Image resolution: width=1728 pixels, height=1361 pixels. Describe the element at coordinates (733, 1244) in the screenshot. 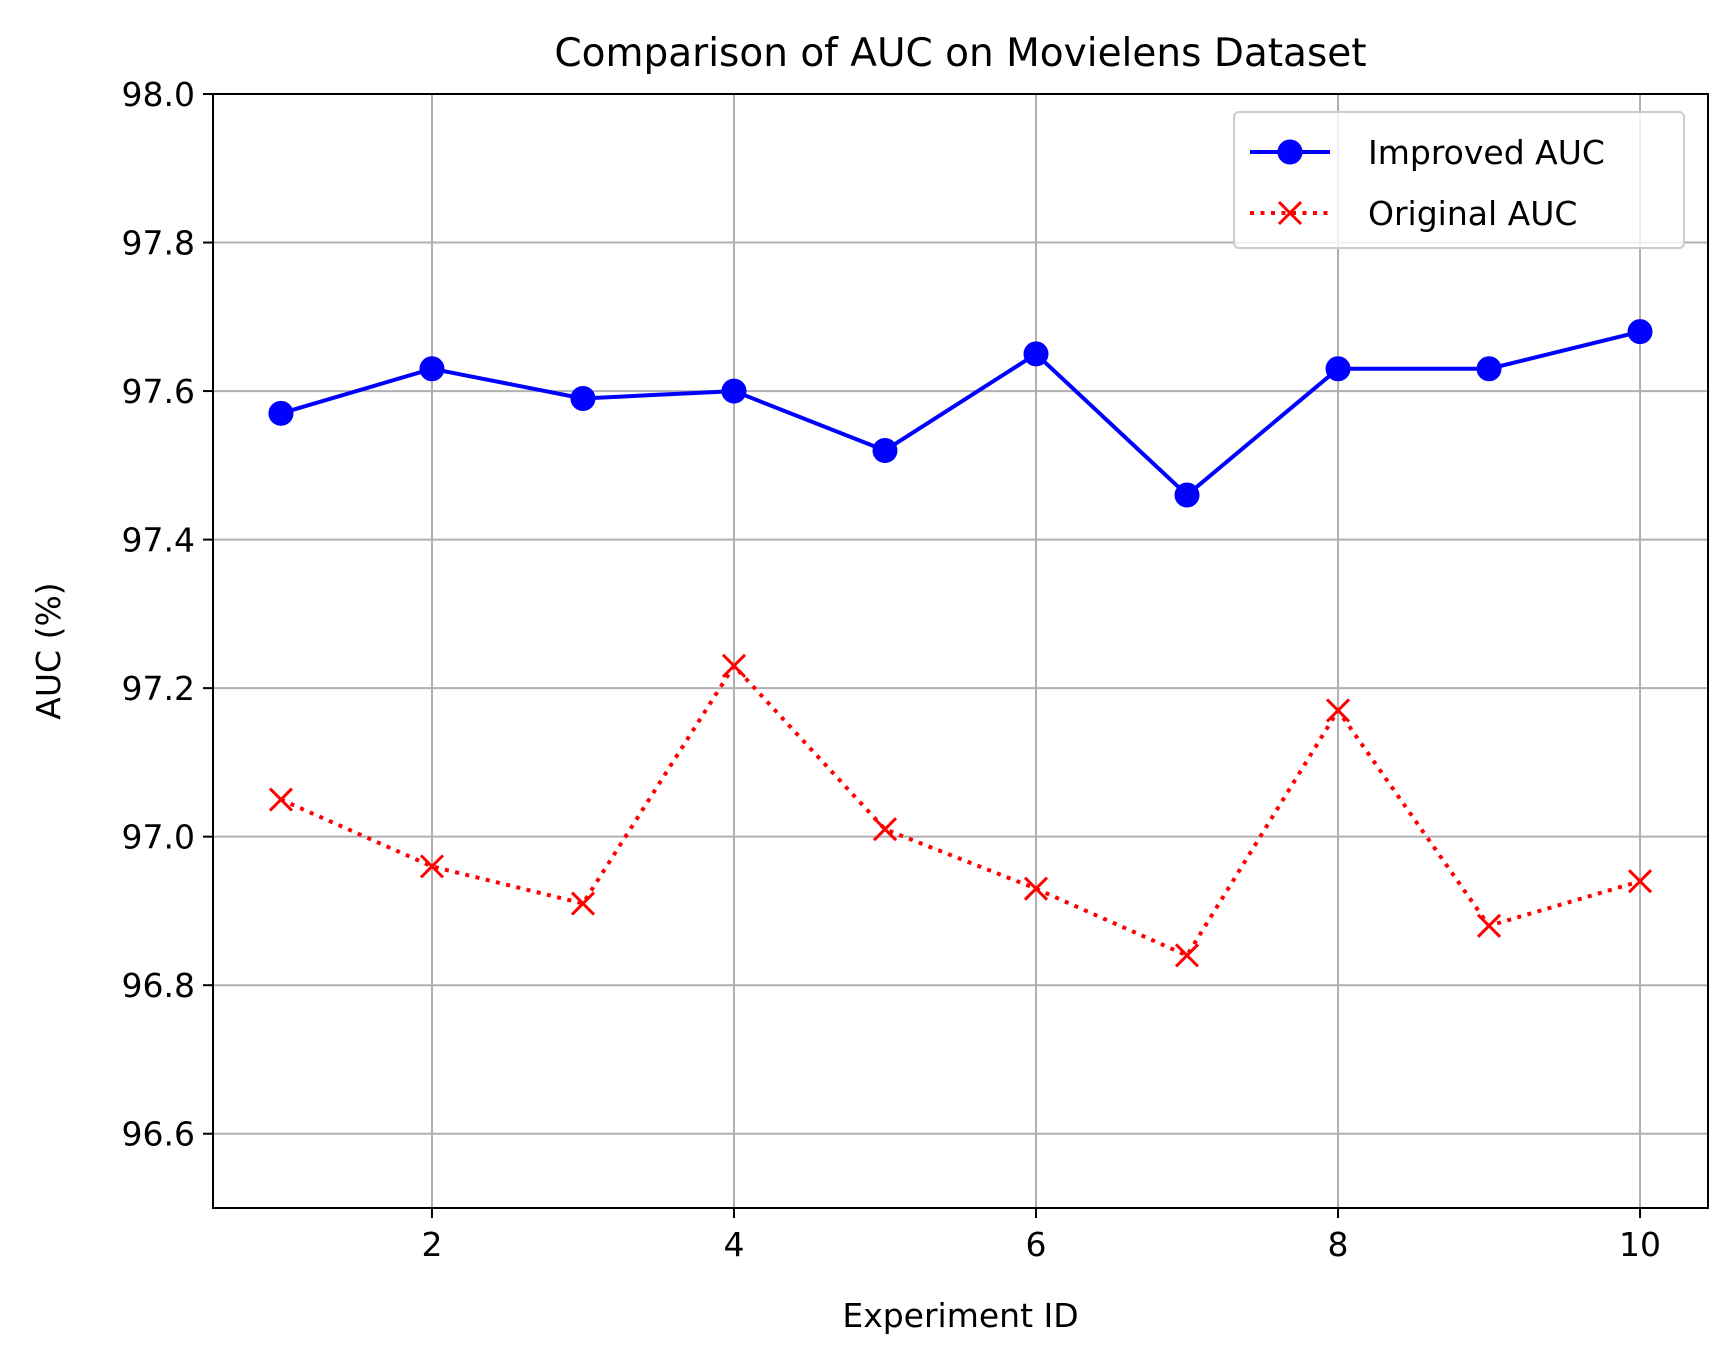

I see `x-tick-label: 4` at that location.